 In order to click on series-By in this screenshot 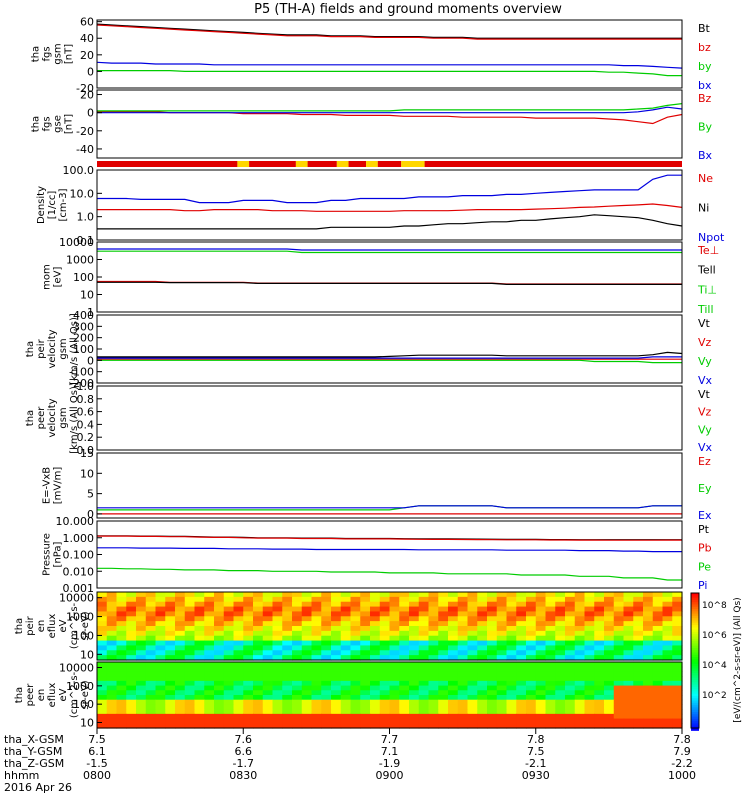, I will do `click(390, 107)`.